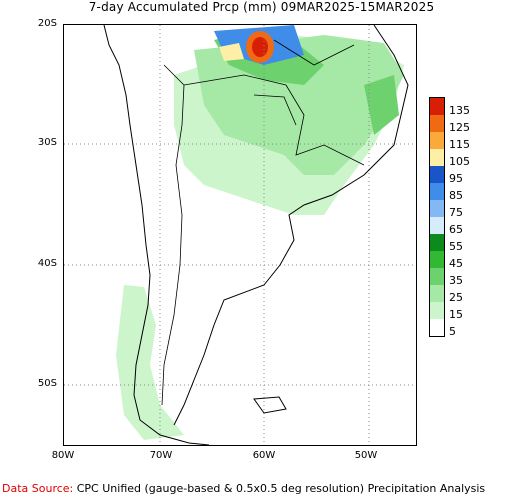 Image resolution: width=523 pixels, height=496 pixels. Describe the element at coordinates (264, 455) in the screenshot. I see `lon-label-60w: 60W` at that location.